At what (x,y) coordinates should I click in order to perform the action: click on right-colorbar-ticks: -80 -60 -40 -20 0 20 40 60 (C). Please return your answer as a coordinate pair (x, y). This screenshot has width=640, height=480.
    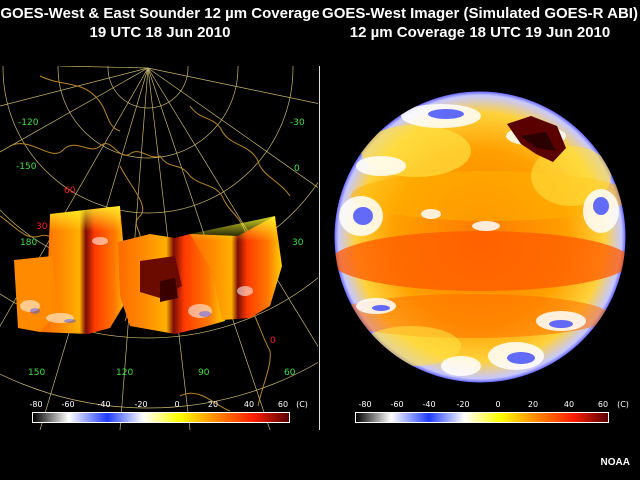
    Looking at the image, I should click on (480, 406).